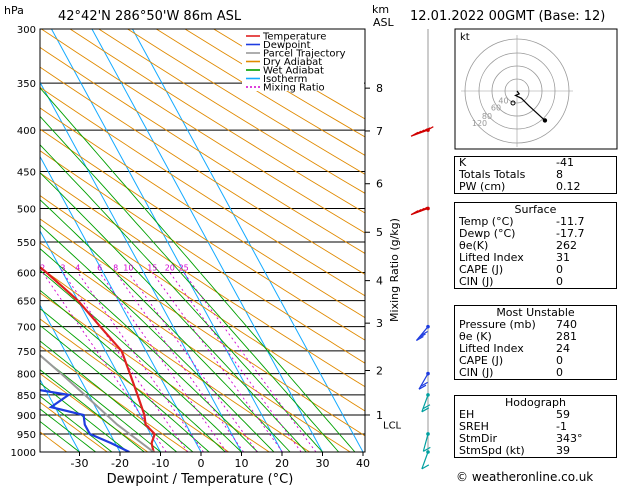  Describe the element at coordinates (282, 463) in the screenshot. I see `x-tick-label: 20` at that location.